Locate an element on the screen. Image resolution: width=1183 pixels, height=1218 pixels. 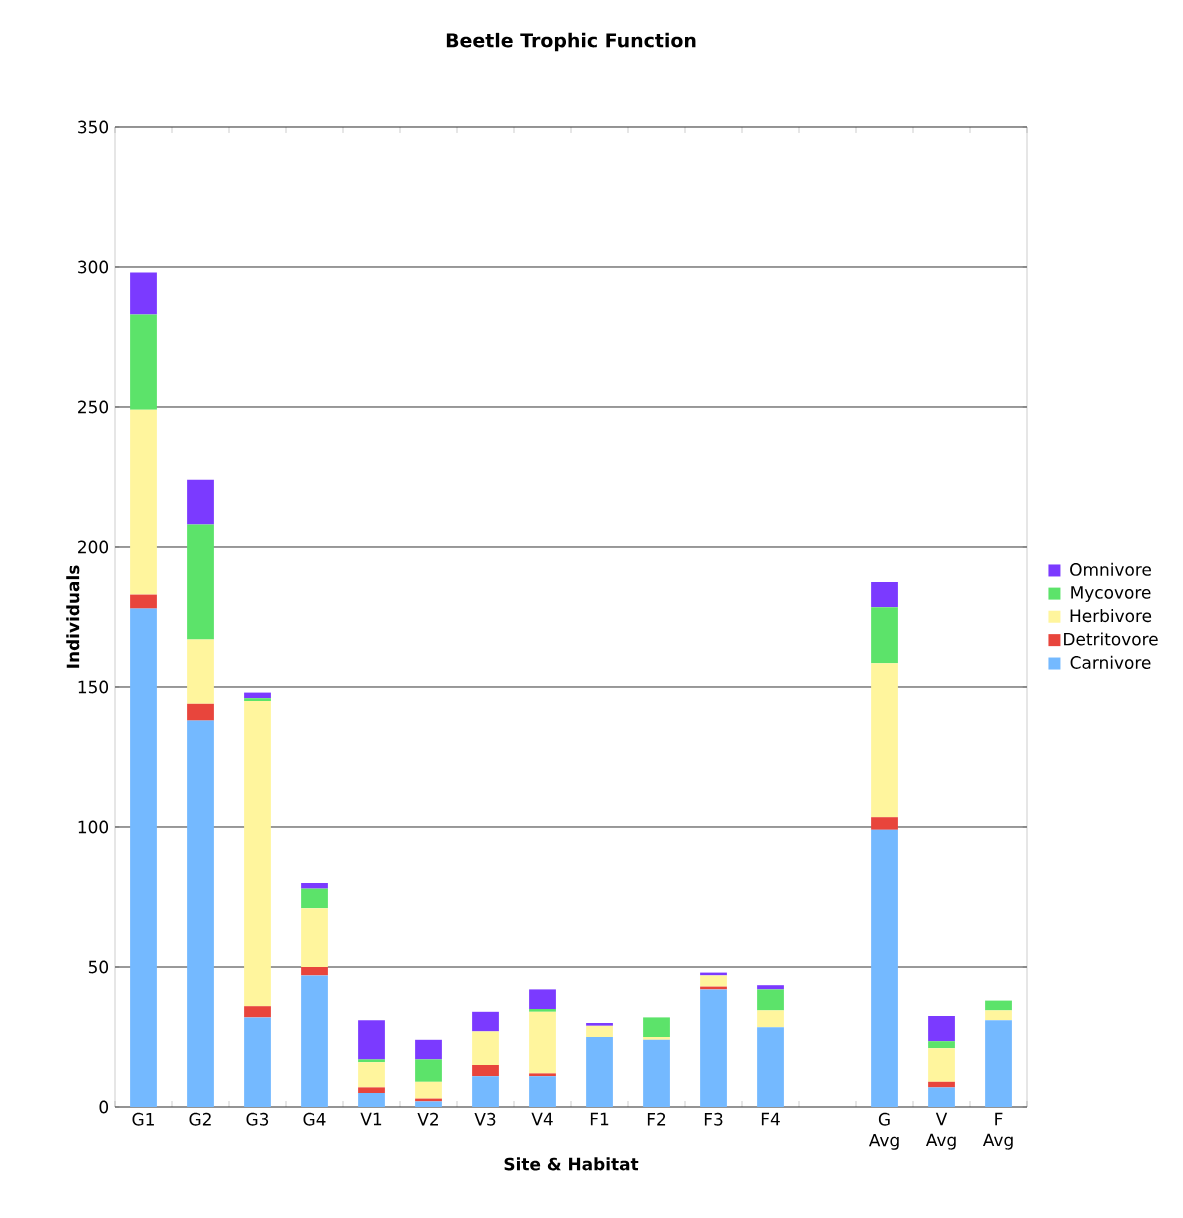
x-tick-label: G4 is located at coordinates (314, 1119).